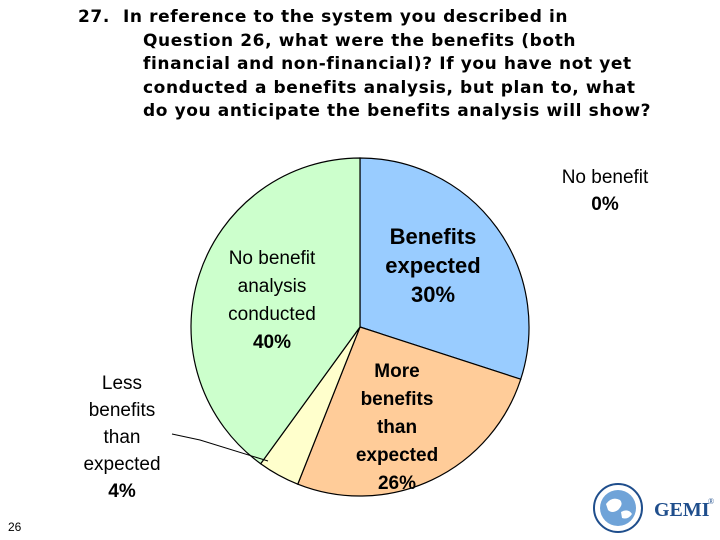 This screenshot has height=540, width=720. Describe the element at coordinates (94, 17) in the screenshot. I see `question-number: 27.` at that location.